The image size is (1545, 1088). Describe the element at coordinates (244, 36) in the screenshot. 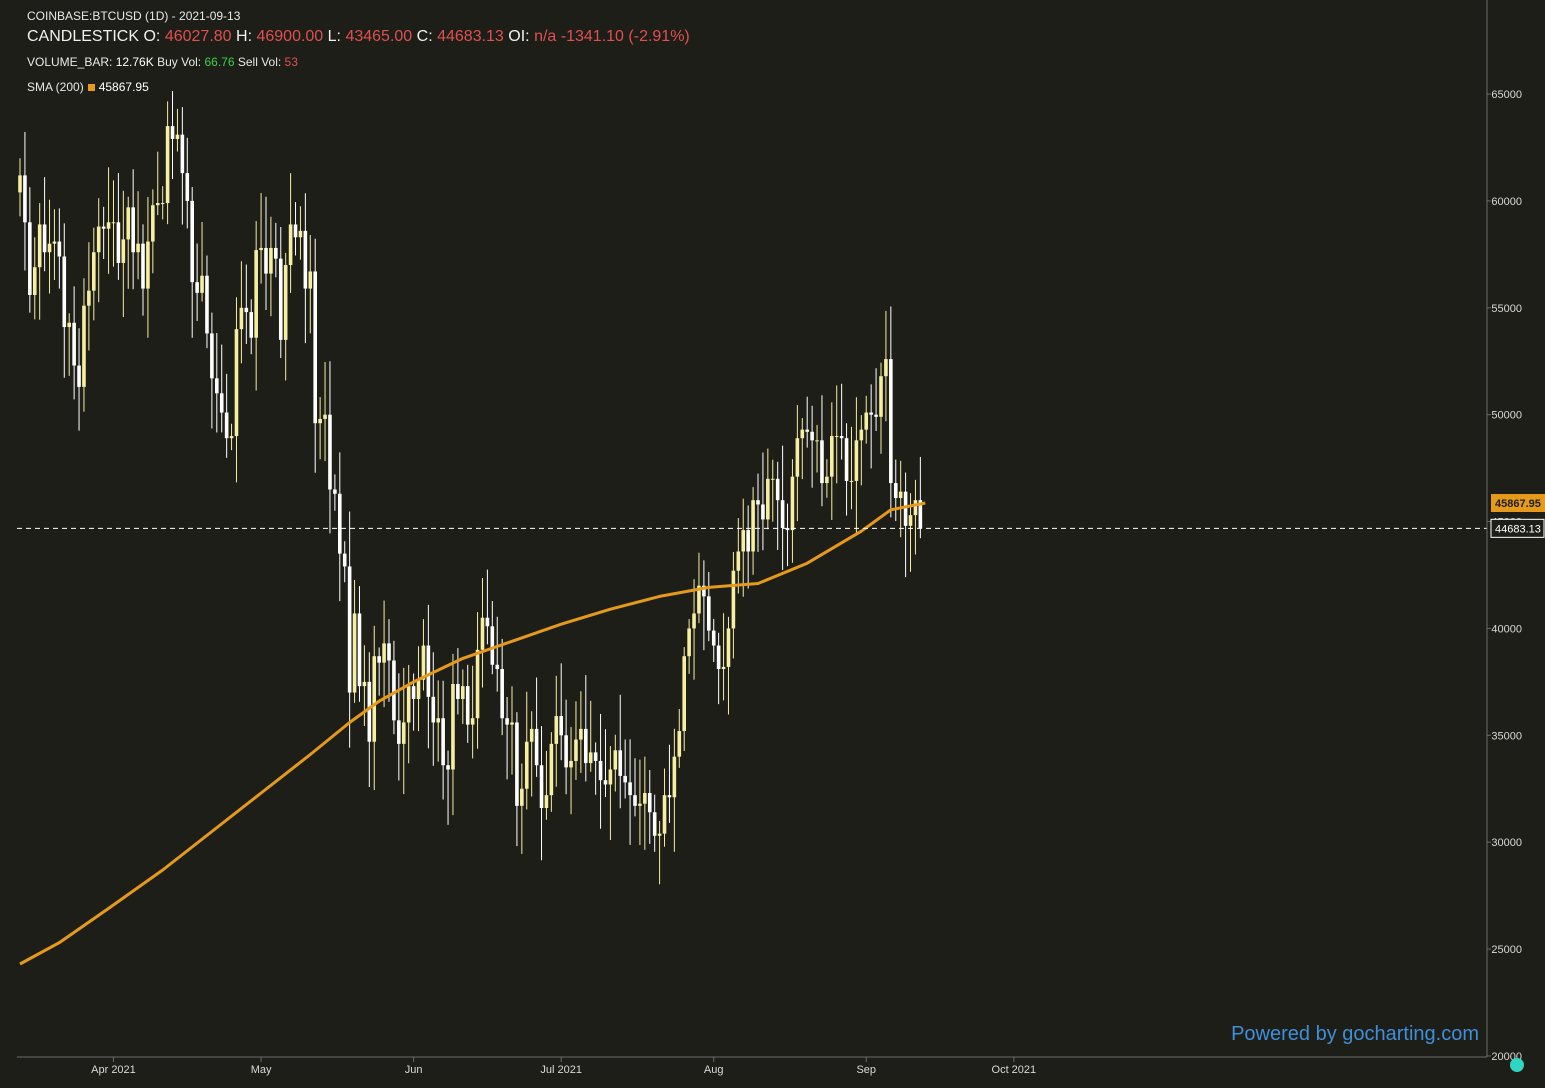

I see `high-label: H:` at that location.